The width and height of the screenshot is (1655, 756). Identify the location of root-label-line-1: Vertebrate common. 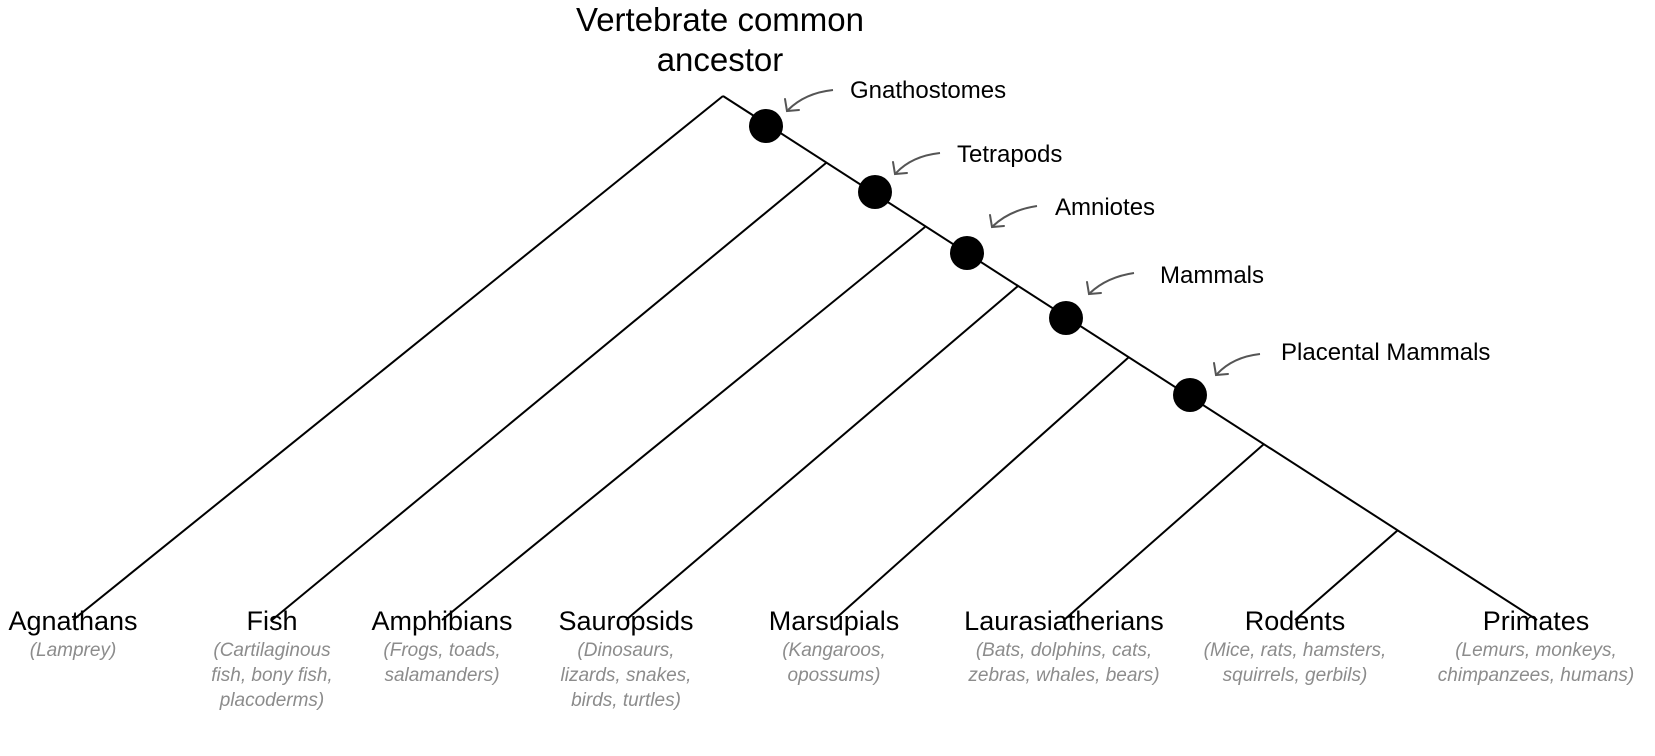
(720, 19).